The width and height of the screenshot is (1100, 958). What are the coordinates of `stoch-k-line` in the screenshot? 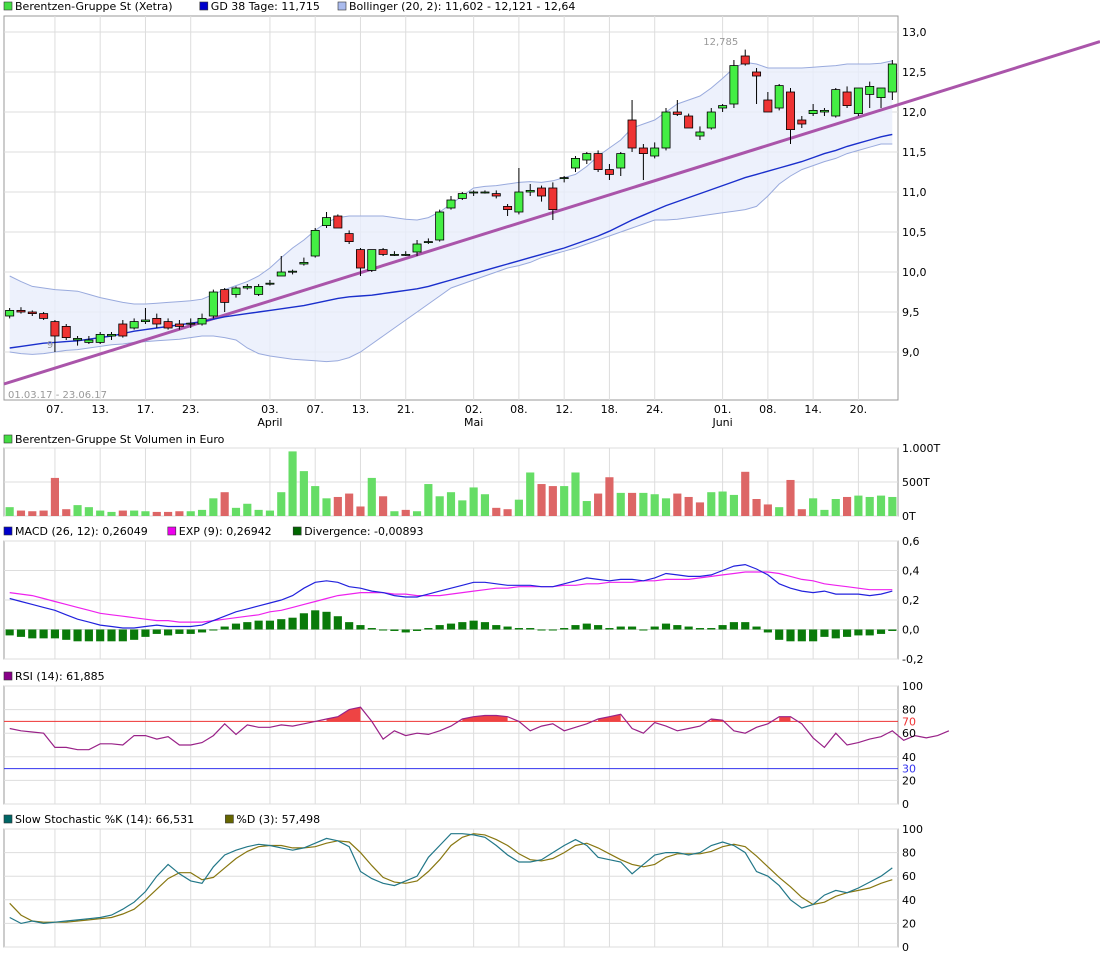 It's located at (451, 879).